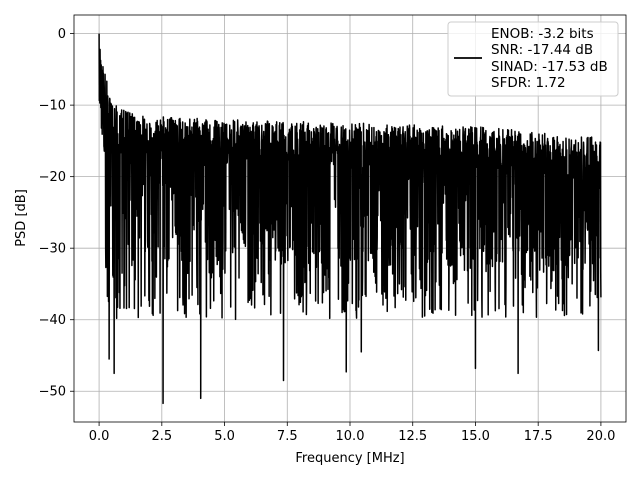 This screenshot has height=480, width=640. I want to click on y-tick-label: −30, so click(52, 249).